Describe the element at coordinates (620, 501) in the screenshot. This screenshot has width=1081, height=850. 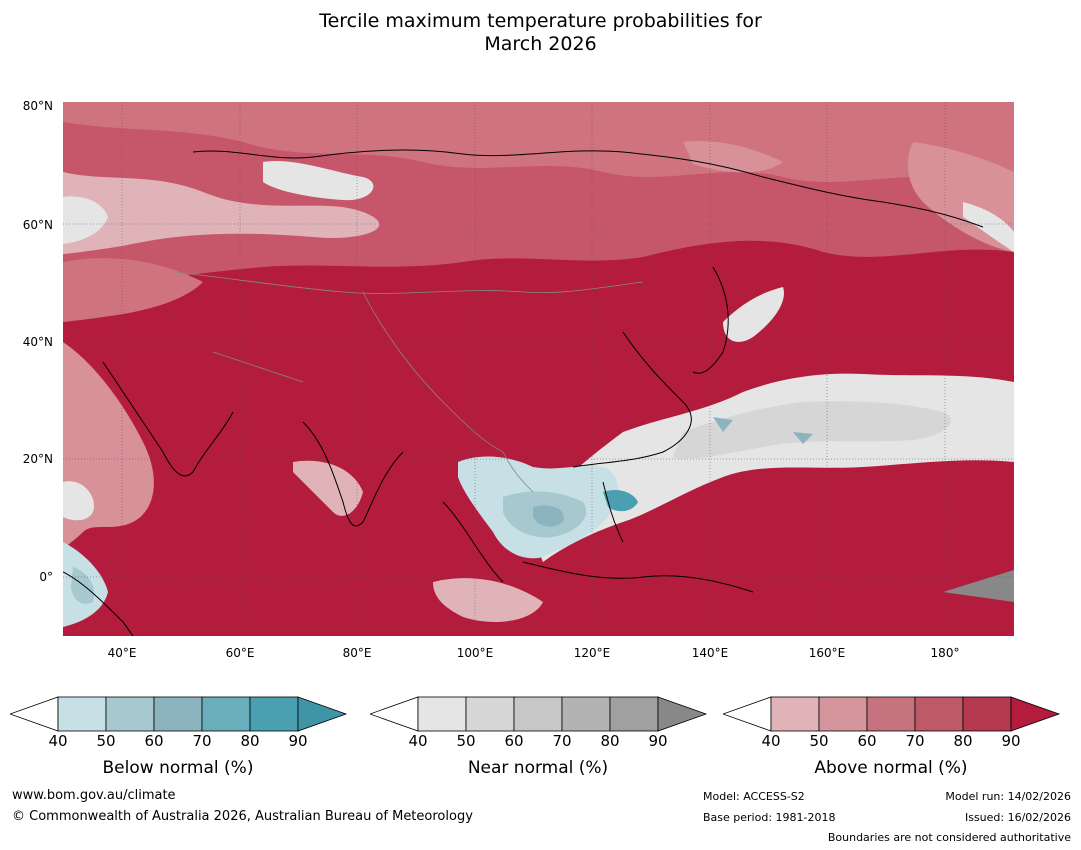
I see `region-below-80-philippines` at that location.